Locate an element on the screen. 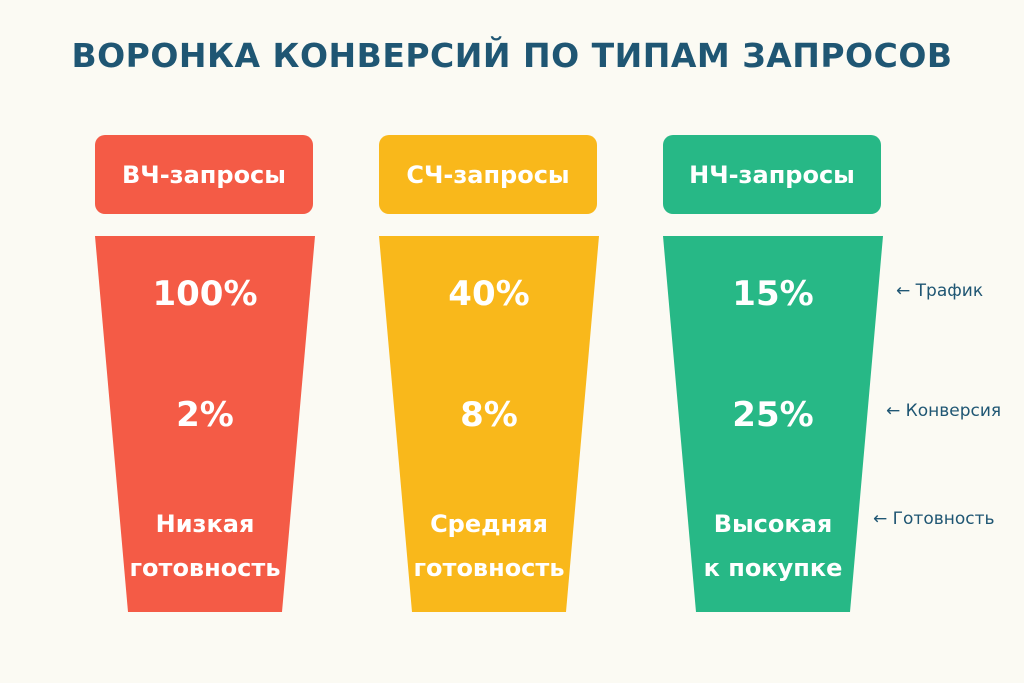 The width and height of the screenshot is (1024, 683). column-header: СЧ-запросы is located at coordinates (488, 174).